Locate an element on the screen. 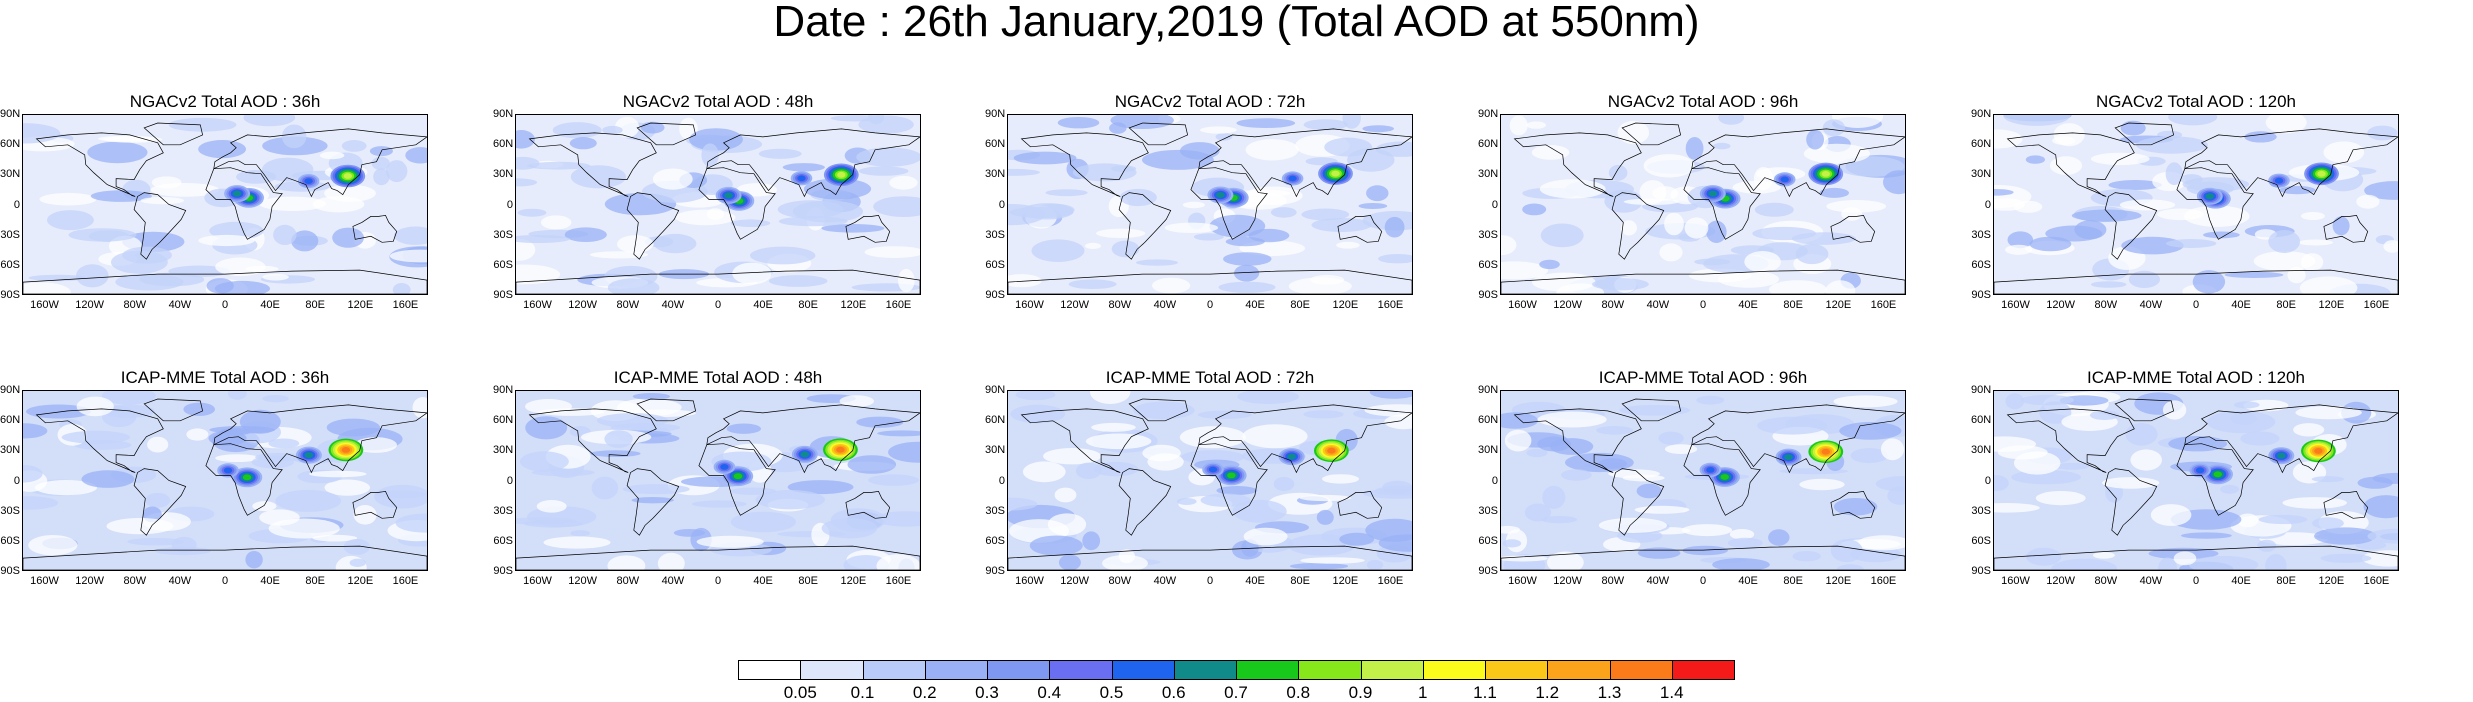 The height and width of the screenshot is (702, 2473). latitude-tick-label: 60N is located at coordinates (1488, 144).